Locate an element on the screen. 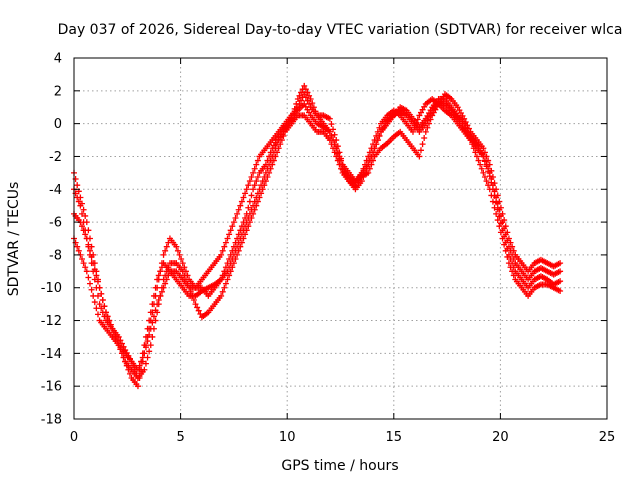  x-tick-label: 20 is located at coordinates (500, 437).